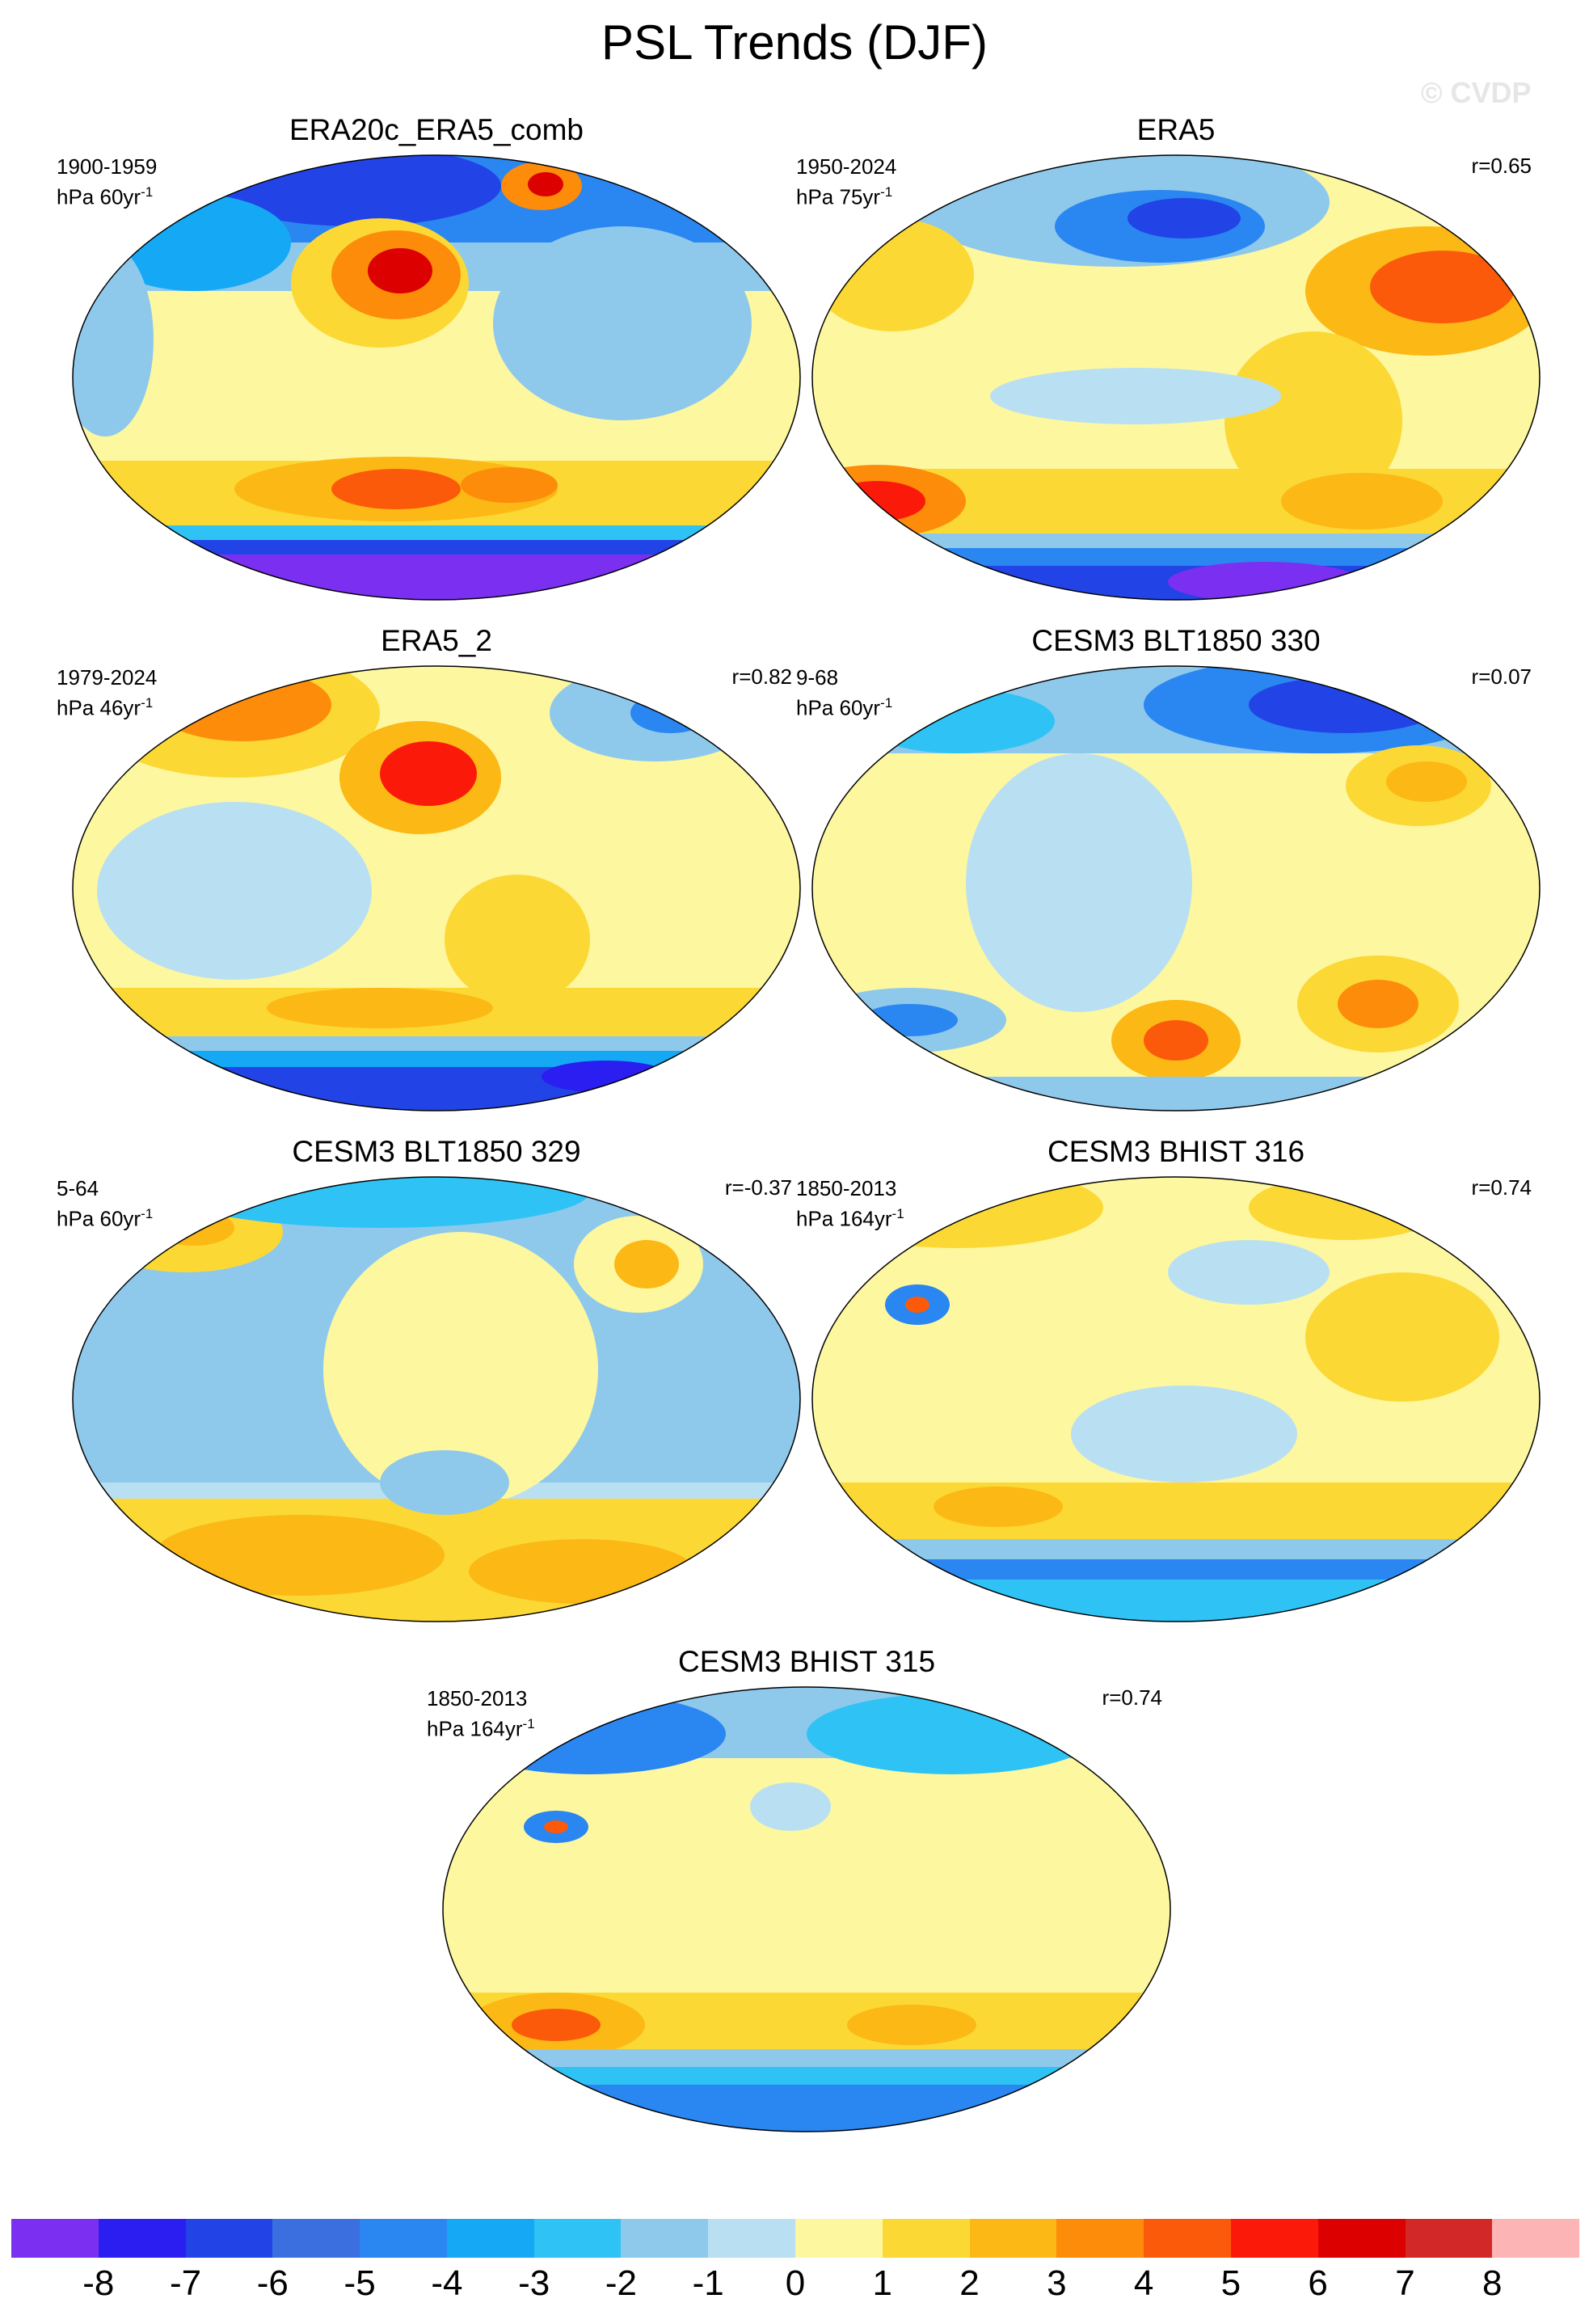 The width and height of the screenshot is (1589, 2324). What do you see at coordinates (794, 43) in the screenshot?
I see `figure-title: PSL Trends (DJF)` at bounding box center [794, 43].